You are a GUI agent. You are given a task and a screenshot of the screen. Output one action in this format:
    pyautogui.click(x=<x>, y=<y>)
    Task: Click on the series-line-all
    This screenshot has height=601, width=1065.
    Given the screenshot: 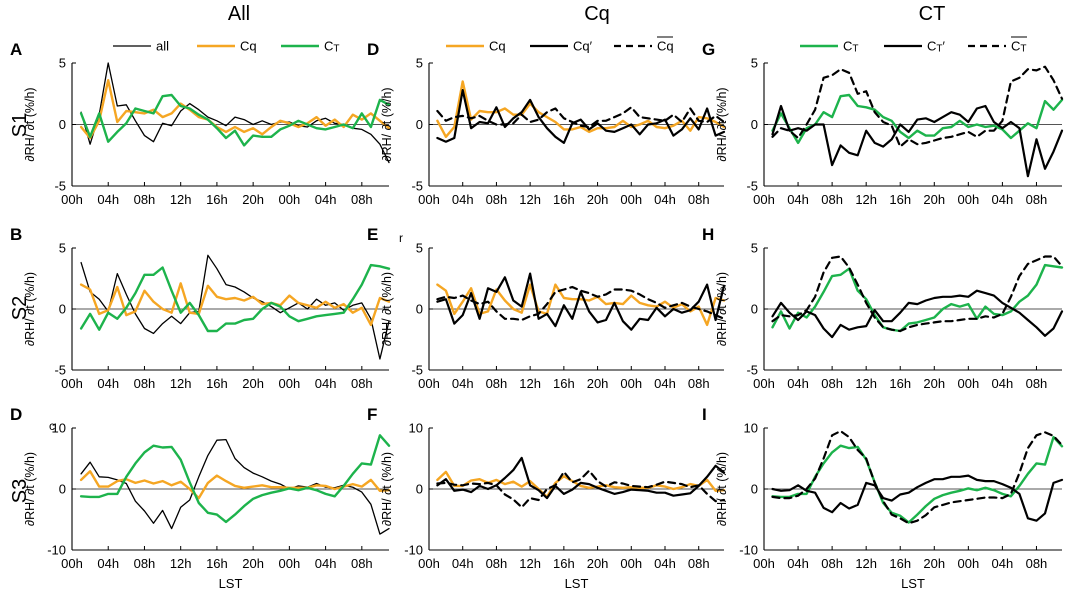 What is the action you would take?
    pyautogui.click(x=235, y=113)
    